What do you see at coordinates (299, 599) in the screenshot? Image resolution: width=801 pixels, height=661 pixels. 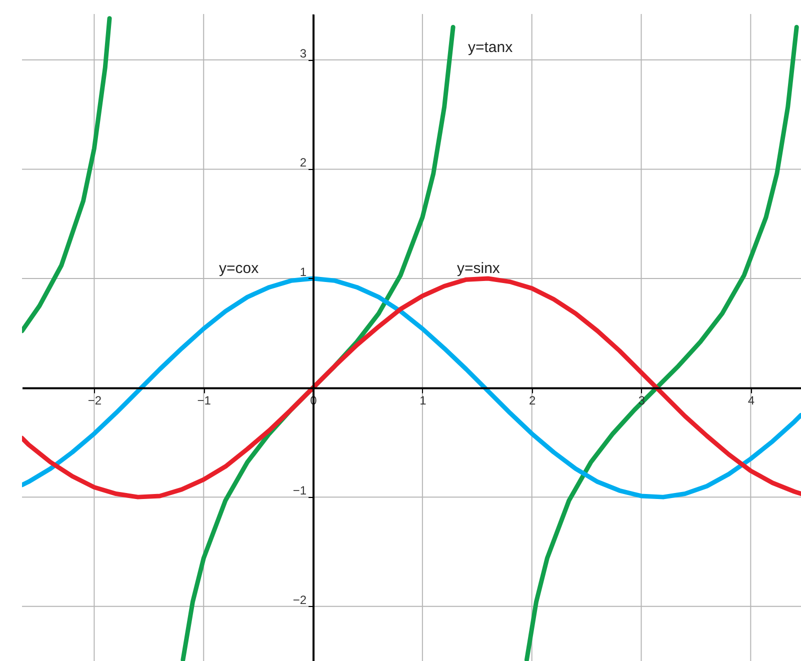 I see `y-tick-label: −2` at bounding box center [299, 599].